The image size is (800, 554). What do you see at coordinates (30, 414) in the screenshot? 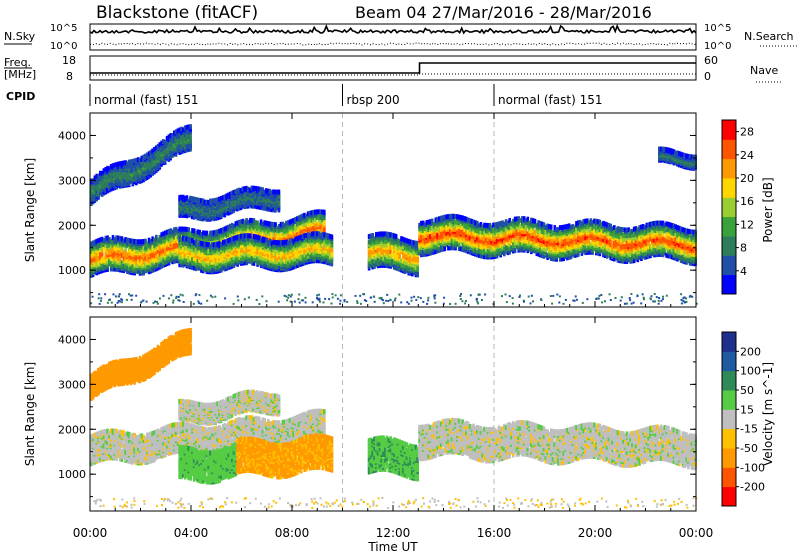
I see `velocity-y-axis-label: Slant Range [km]` at bounding box center [30, 414].